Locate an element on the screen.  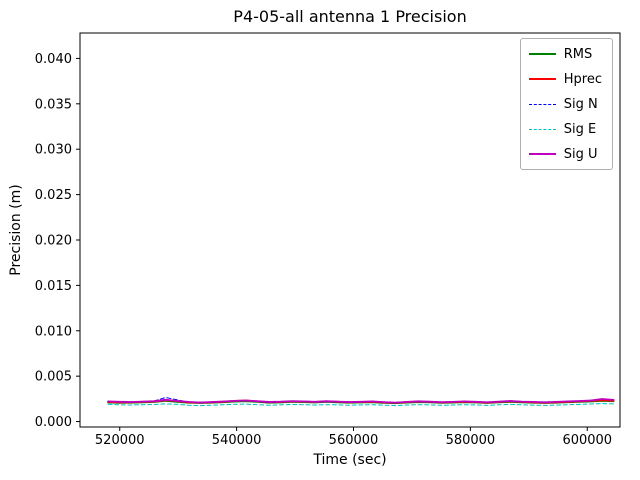
y-tick-label: 0.030 is located at coordinates (53, 150).